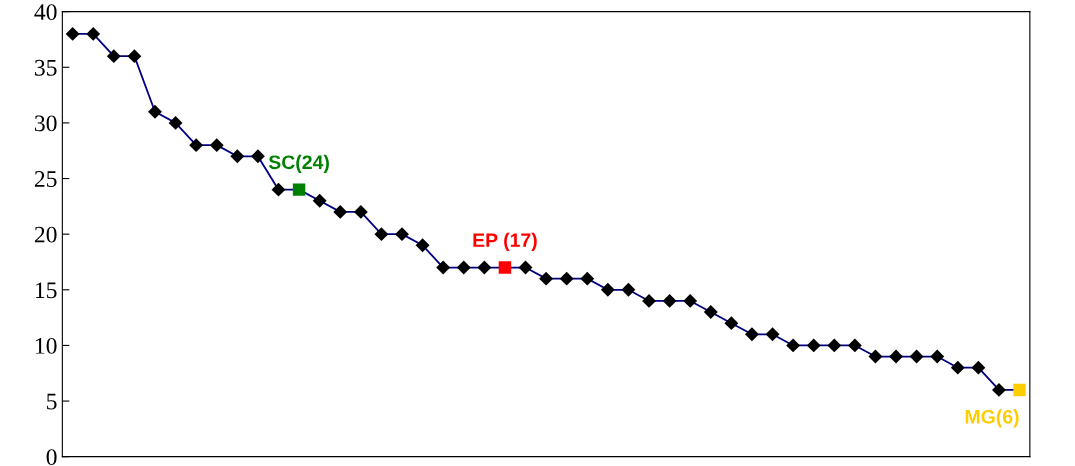 This screenshot has height=466, width=1075. What do you see at coordinates (45, 12) in the screenshot?
I see `y-tick-label: 40` at bounding box center [45, 12].